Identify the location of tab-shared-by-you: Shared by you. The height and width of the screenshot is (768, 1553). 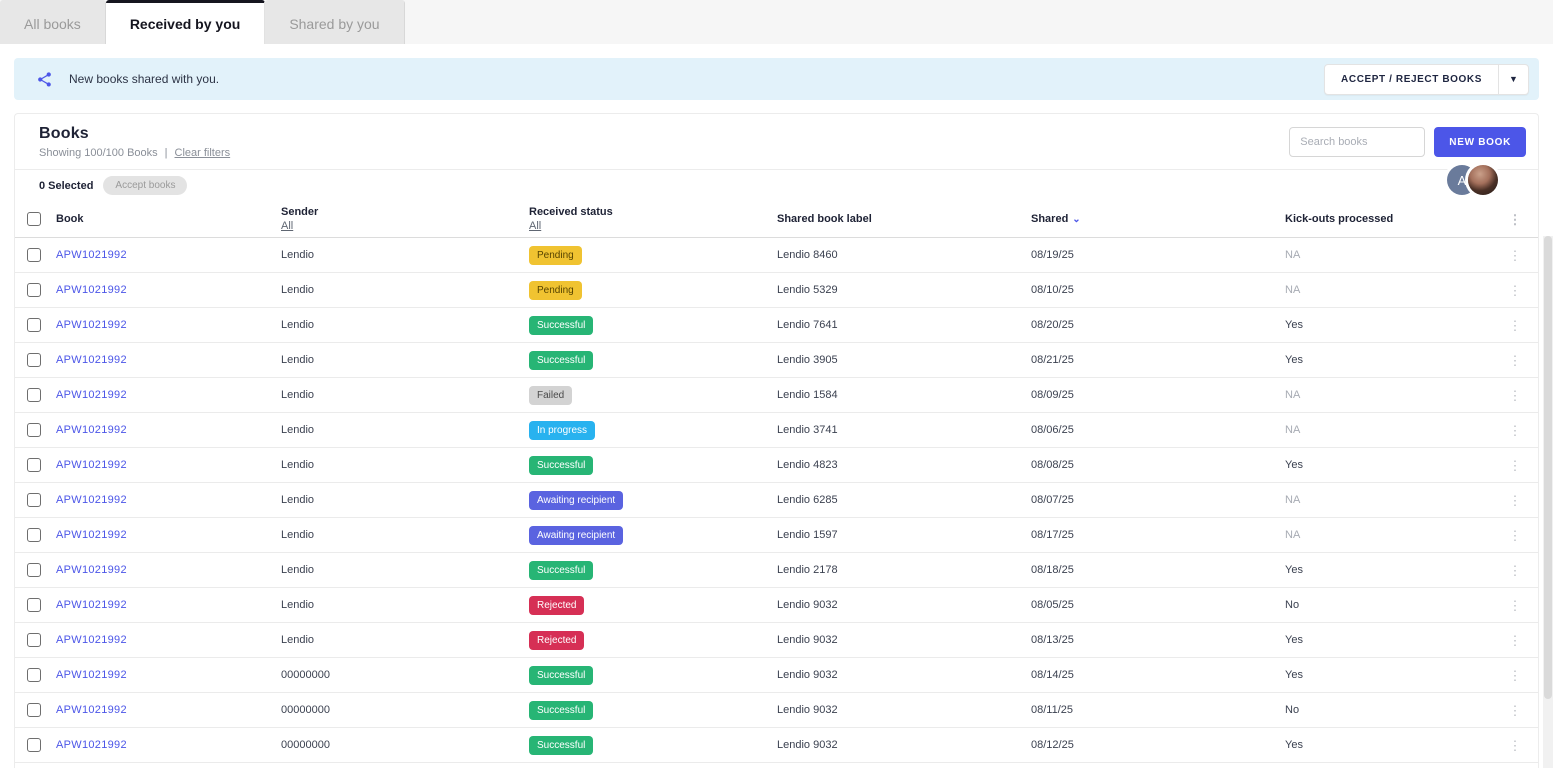
(335, 22).